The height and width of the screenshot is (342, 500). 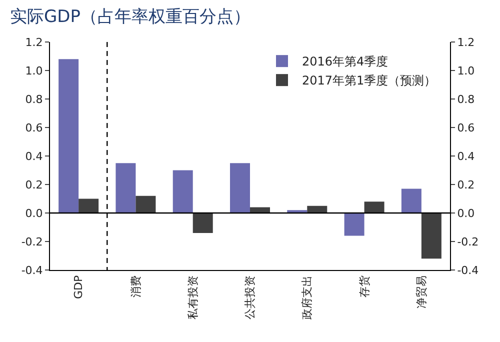 What do you see at coordinates (466, 99) in the screenshot?
I see `y2-tick-label: 0.8` at bounding box center [466, 99].